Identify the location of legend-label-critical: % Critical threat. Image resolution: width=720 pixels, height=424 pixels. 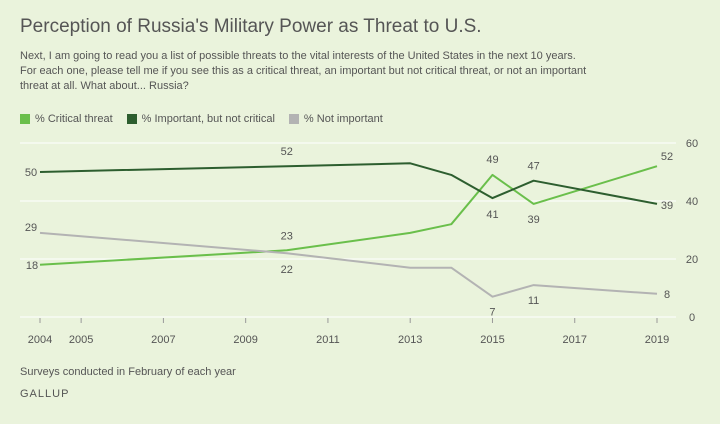
(74, 119).